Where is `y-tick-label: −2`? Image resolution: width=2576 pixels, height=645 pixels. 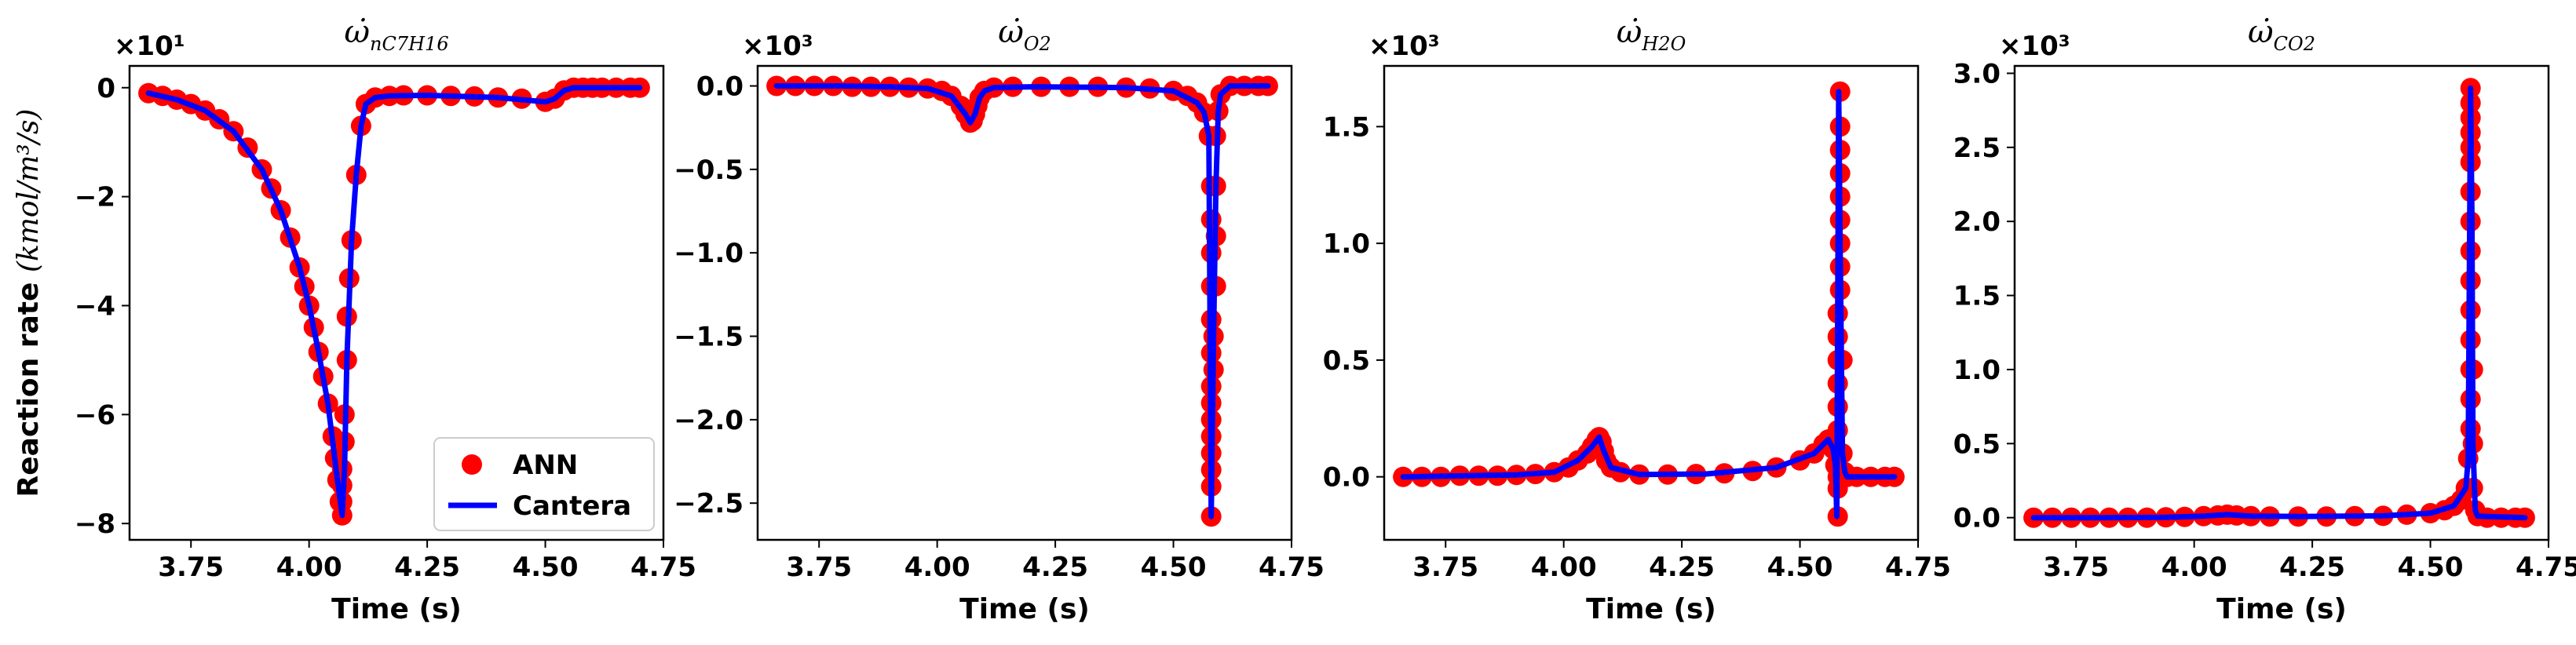
y-tick-label: −2 is located at coordinates (95, 197).